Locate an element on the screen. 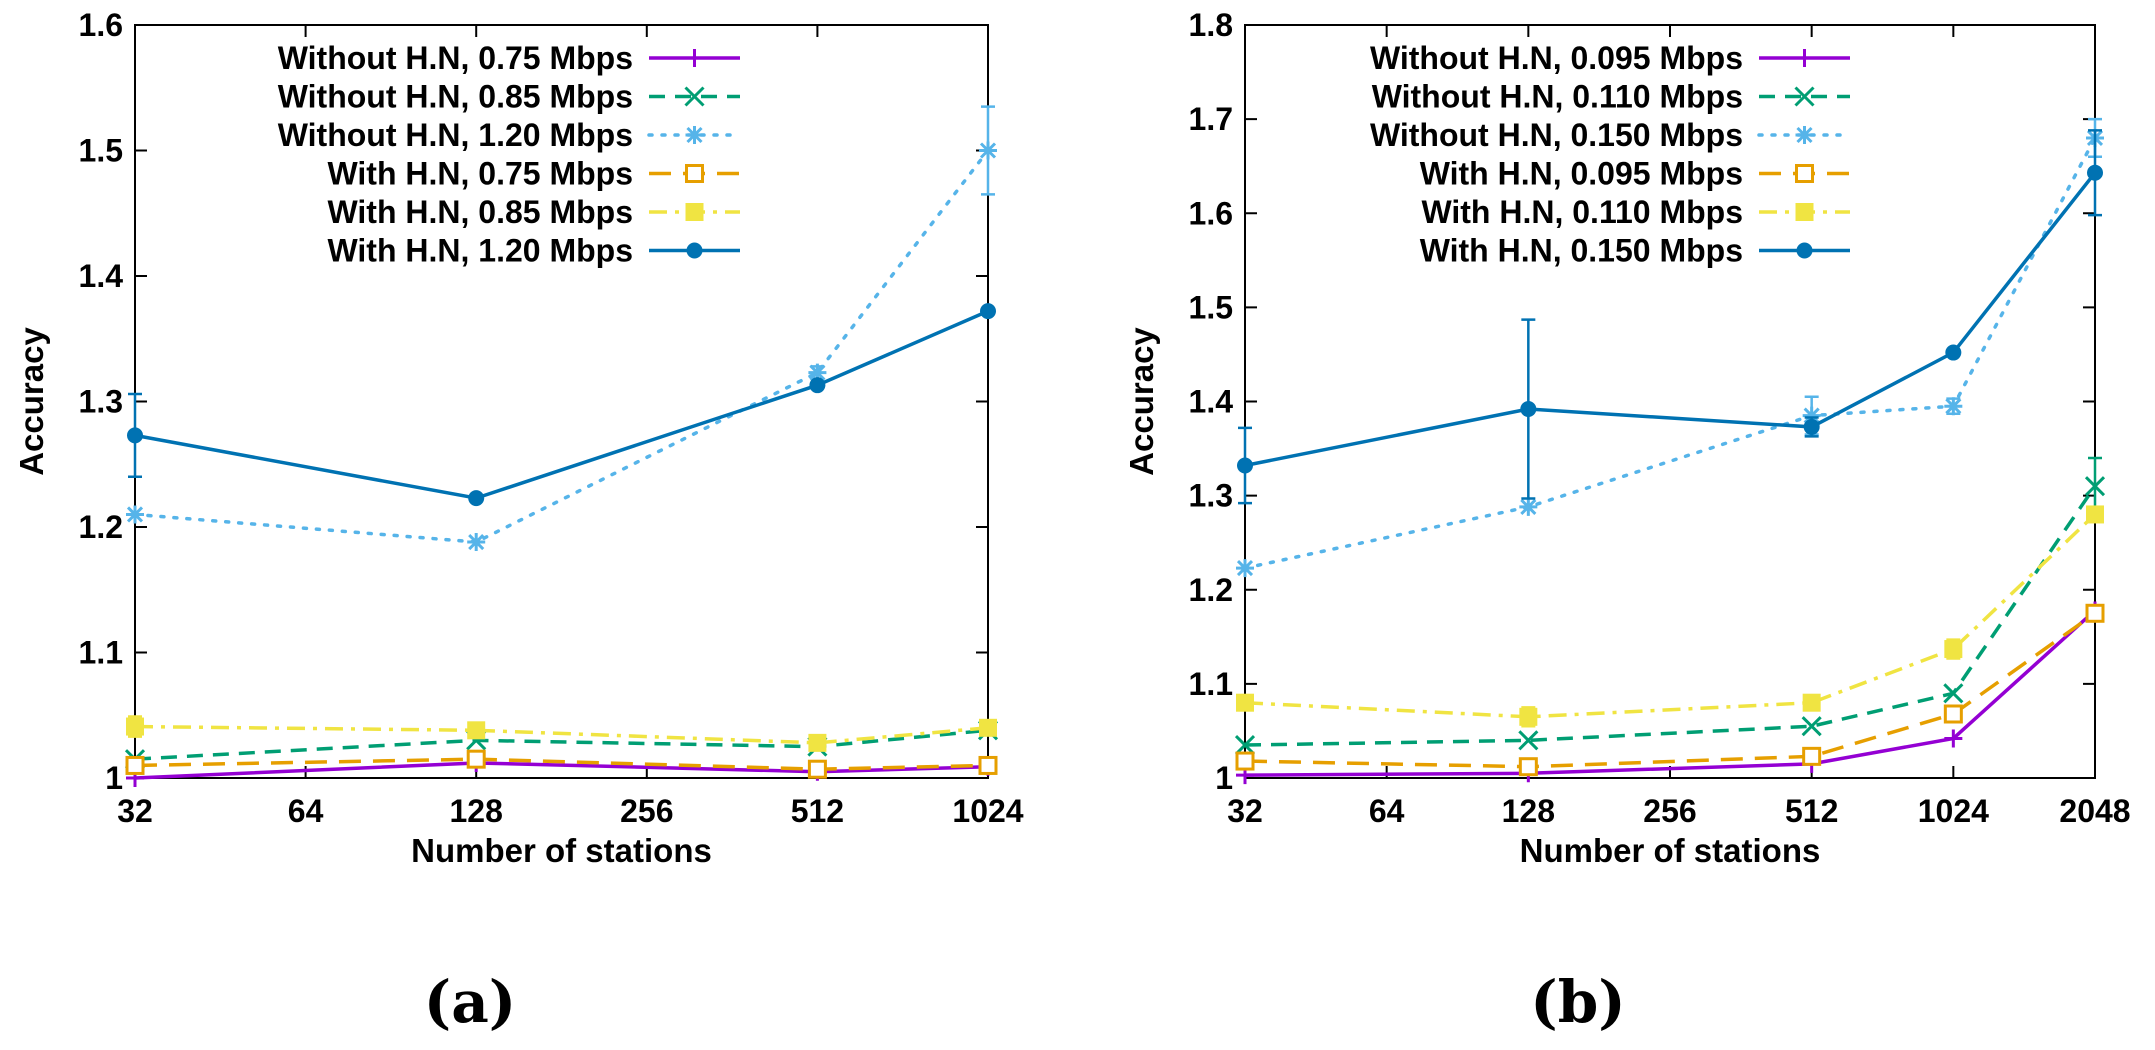 This screenshot has width=2155, height=1050. b-xtick-label: 64 is located at coordinates (1387, 811).